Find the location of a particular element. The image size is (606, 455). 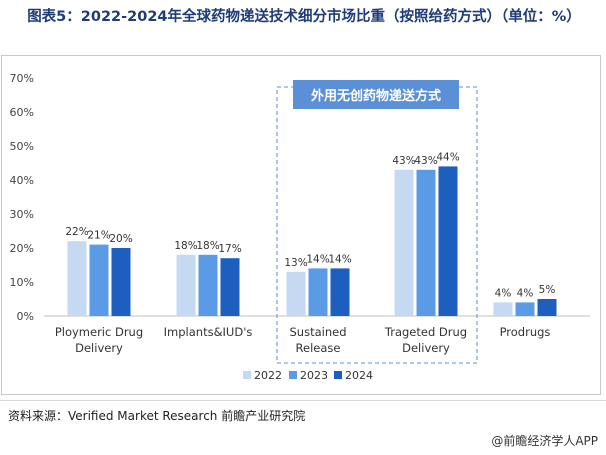

data-label: 17% is located at coordinates (229, 249).